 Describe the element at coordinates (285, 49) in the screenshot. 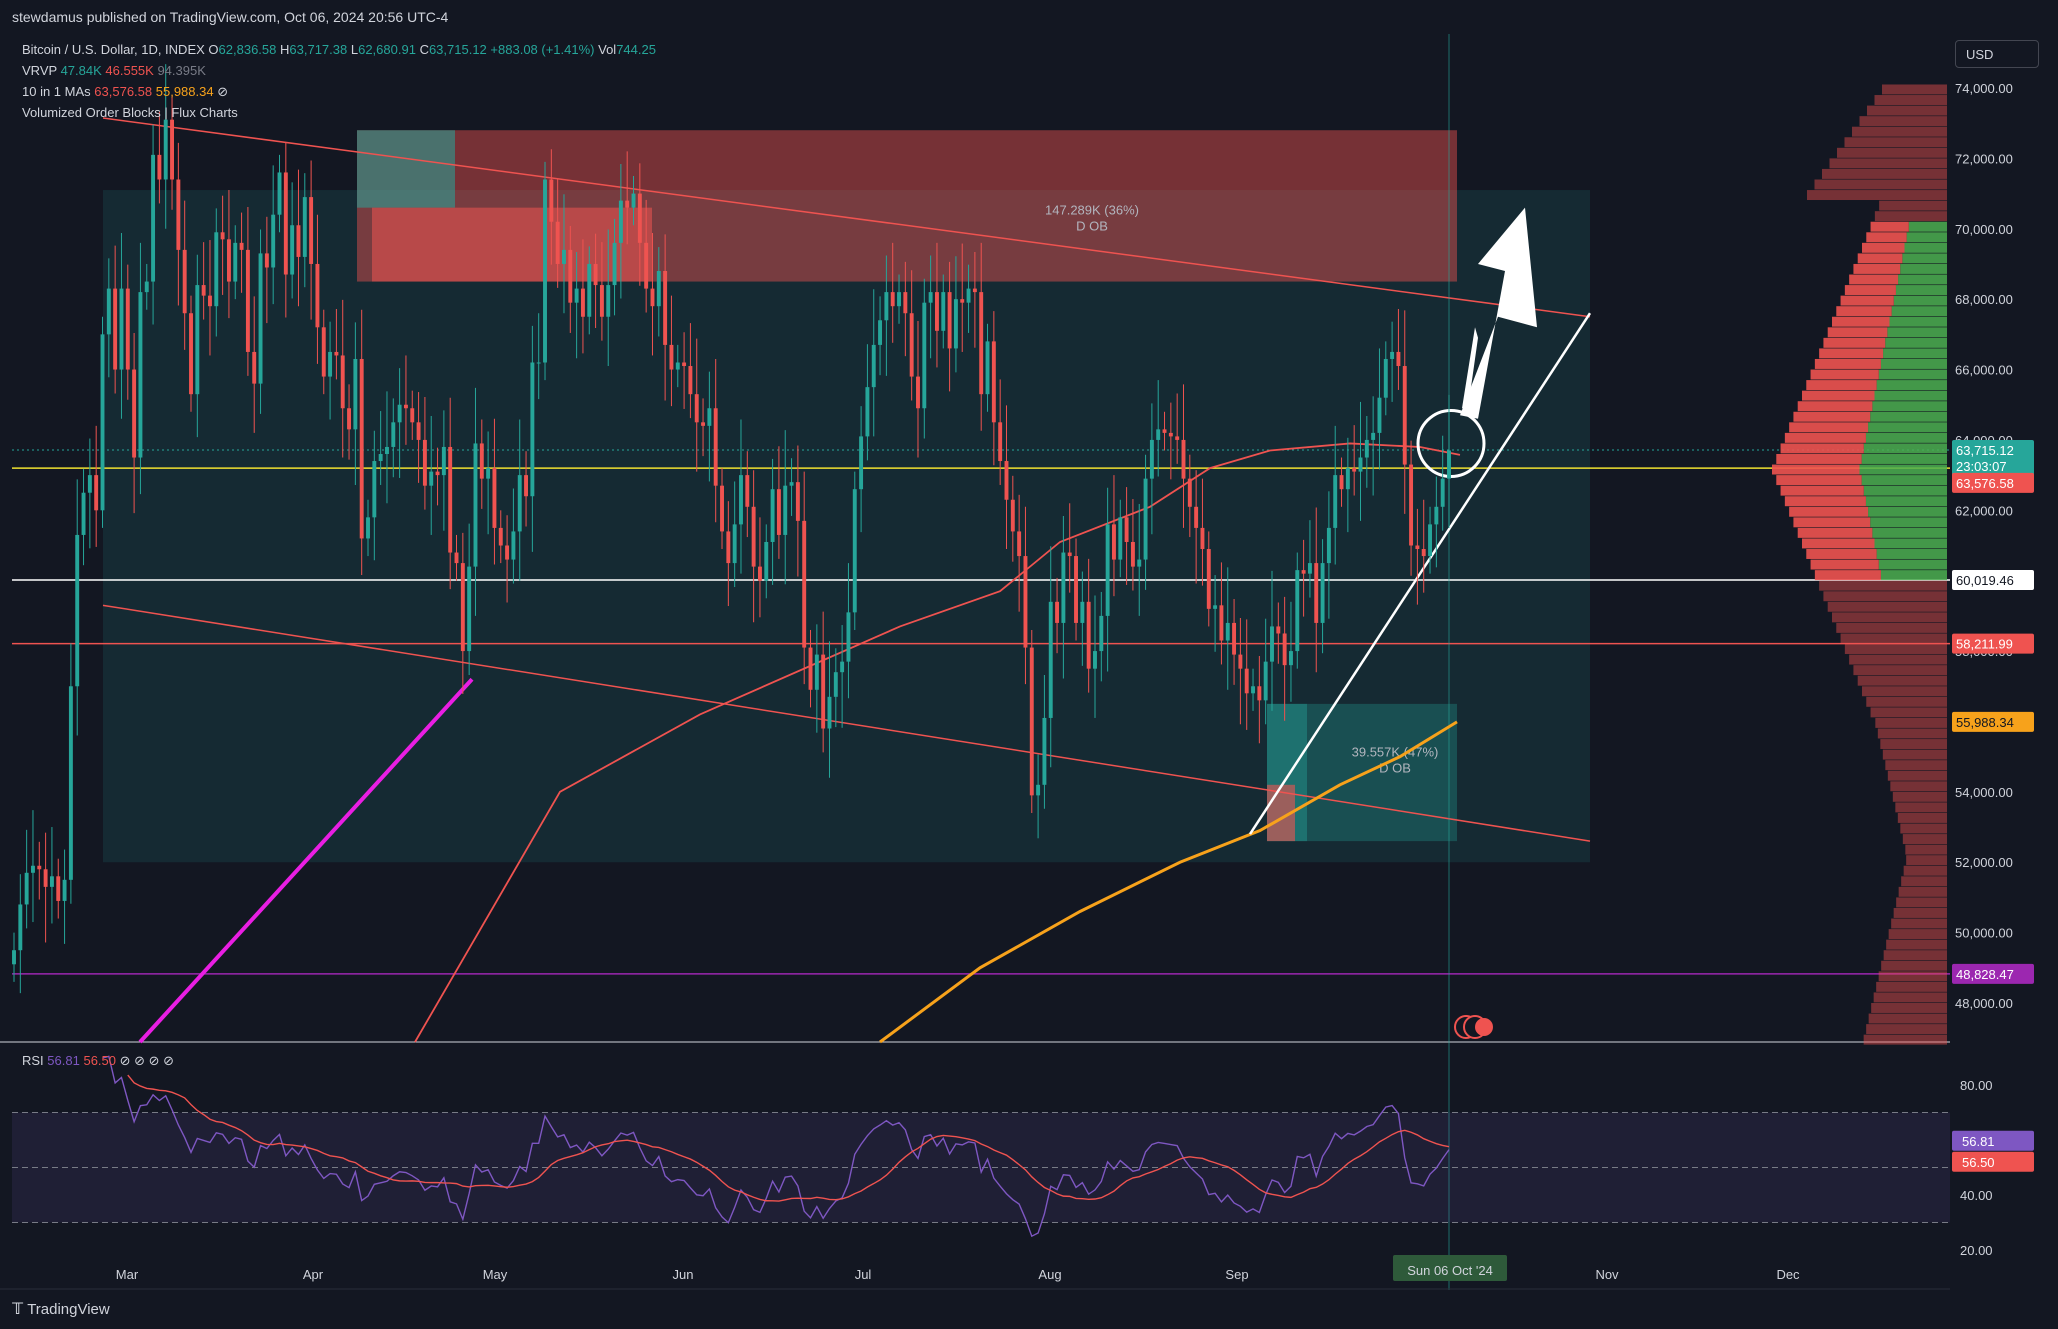

I see `high-label: H` at that location.